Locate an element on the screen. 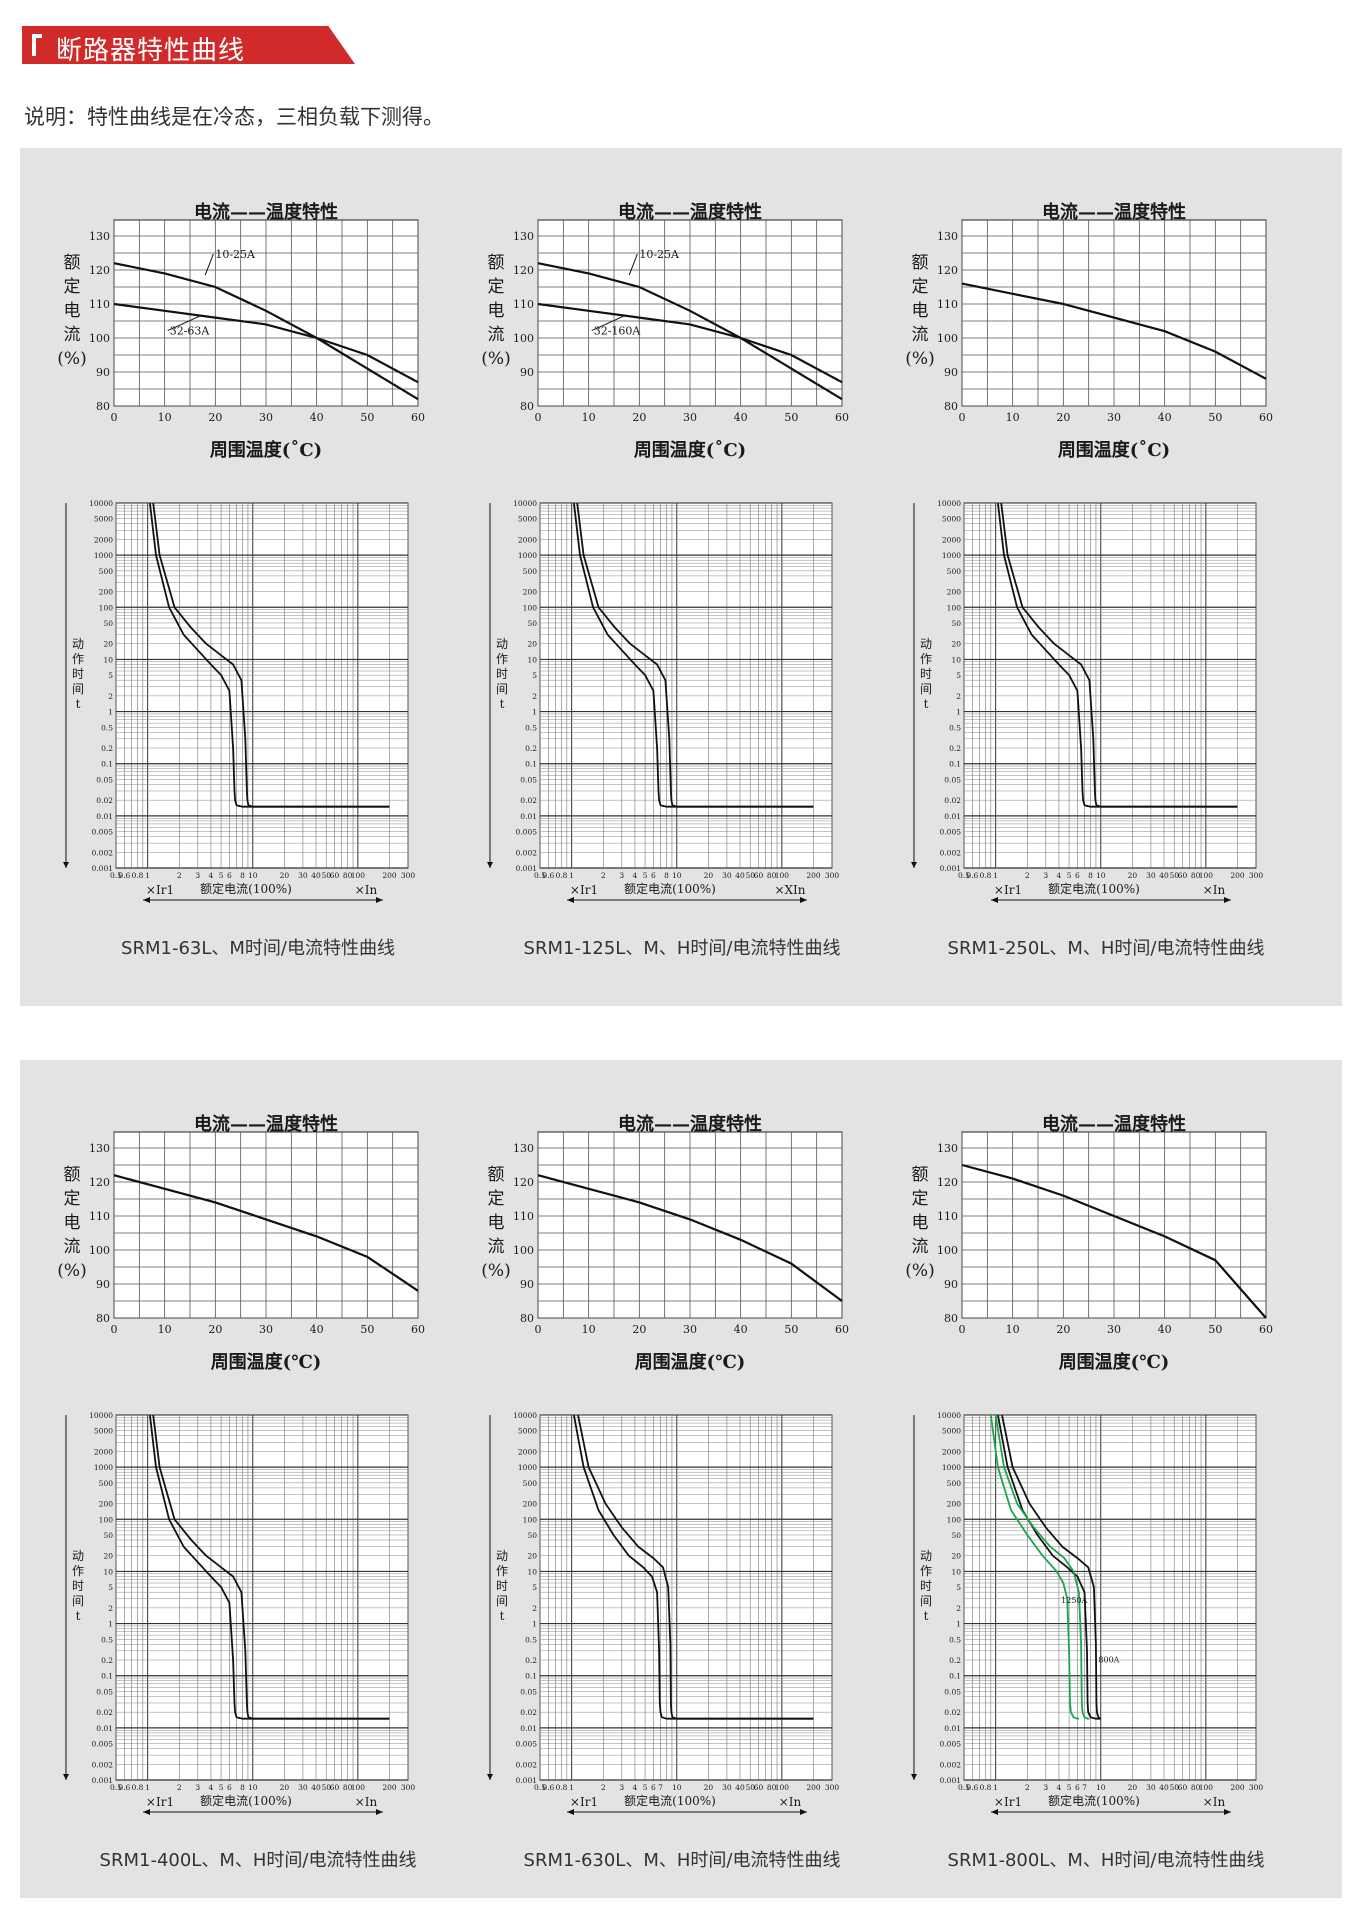 Image resolution: width=1367 pixels, height=1923 pixels. temp-grid is located at coordinates (266, 1225).